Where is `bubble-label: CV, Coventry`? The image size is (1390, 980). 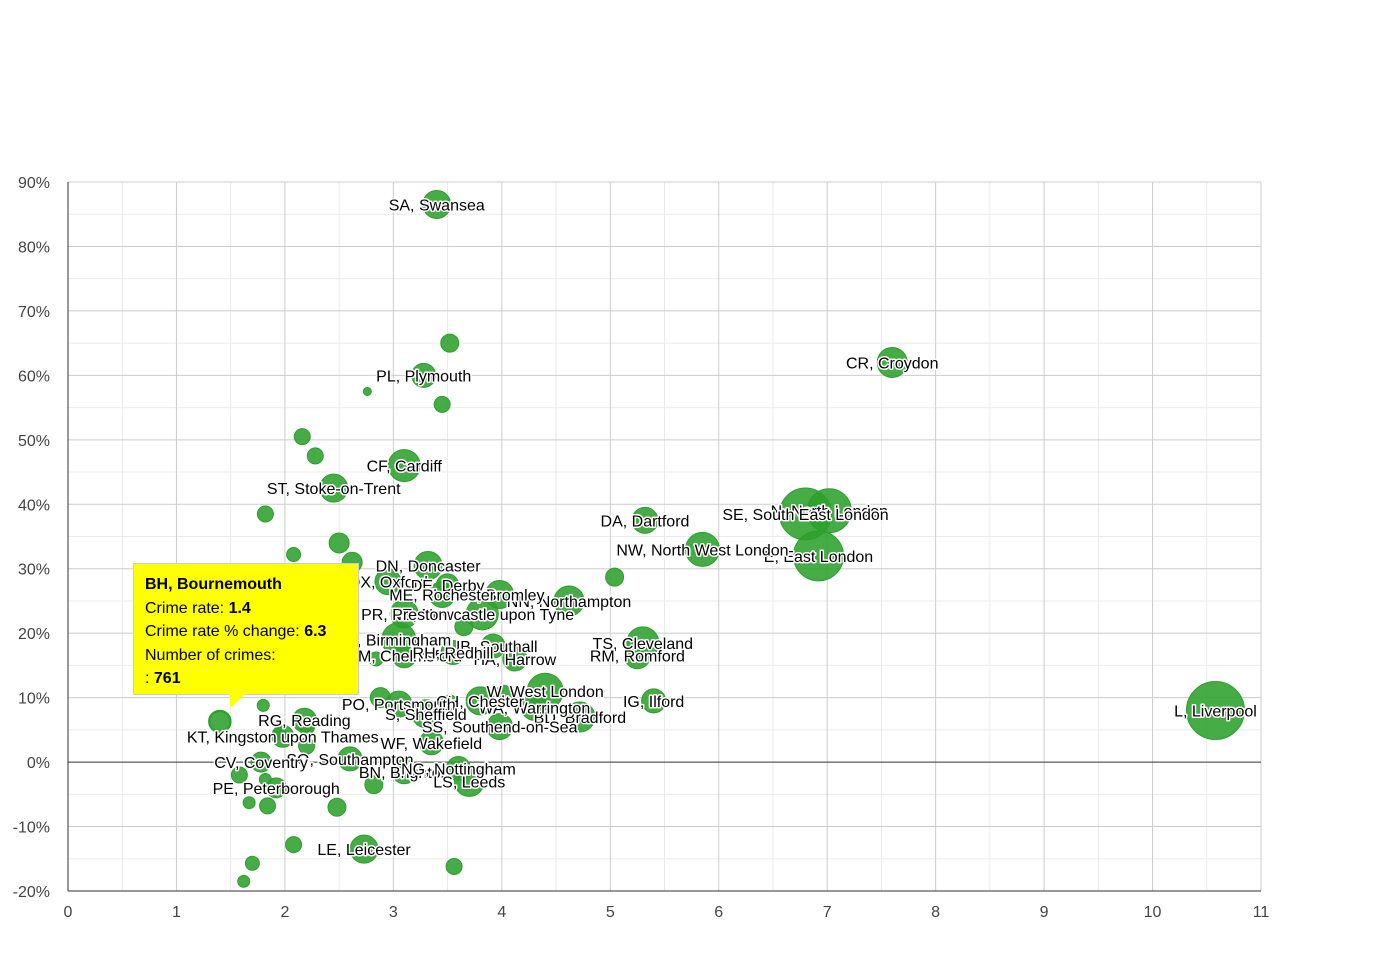
bubble-label: CV, Coventry is located at coordinates (261, 763).